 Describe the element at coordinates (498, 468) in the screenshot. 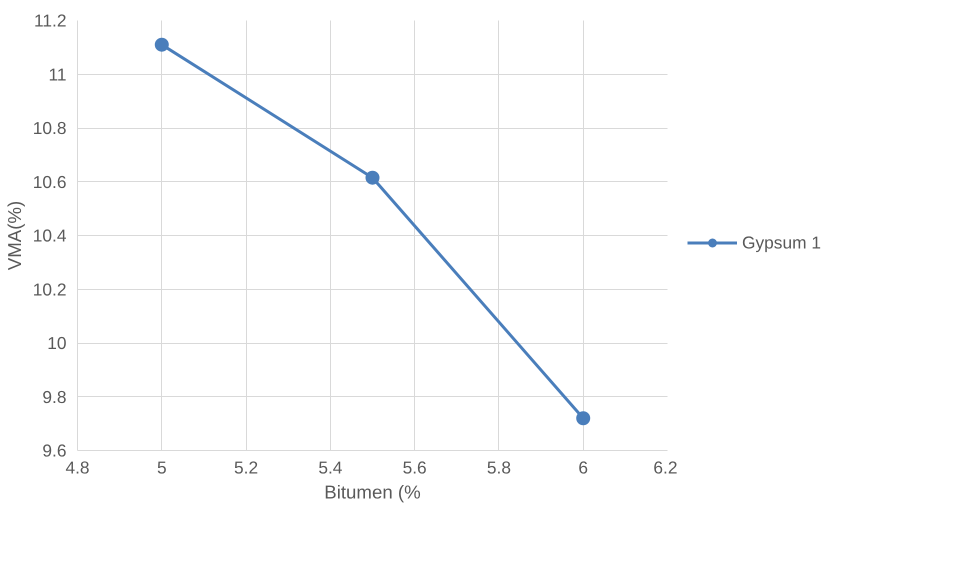

I see `x-tick-label: 5.8` at that location.